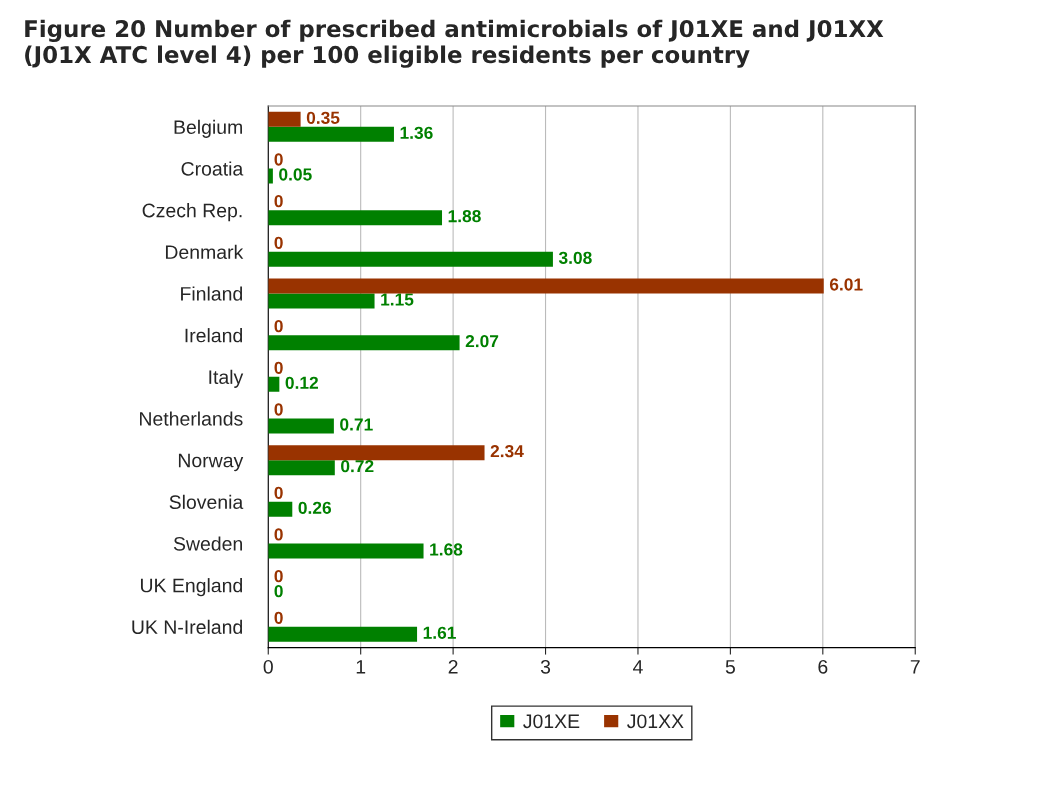  Describe the element at coordinates (211, 462) in the screenshot. I see `y-tick-label: Norway` at that location.